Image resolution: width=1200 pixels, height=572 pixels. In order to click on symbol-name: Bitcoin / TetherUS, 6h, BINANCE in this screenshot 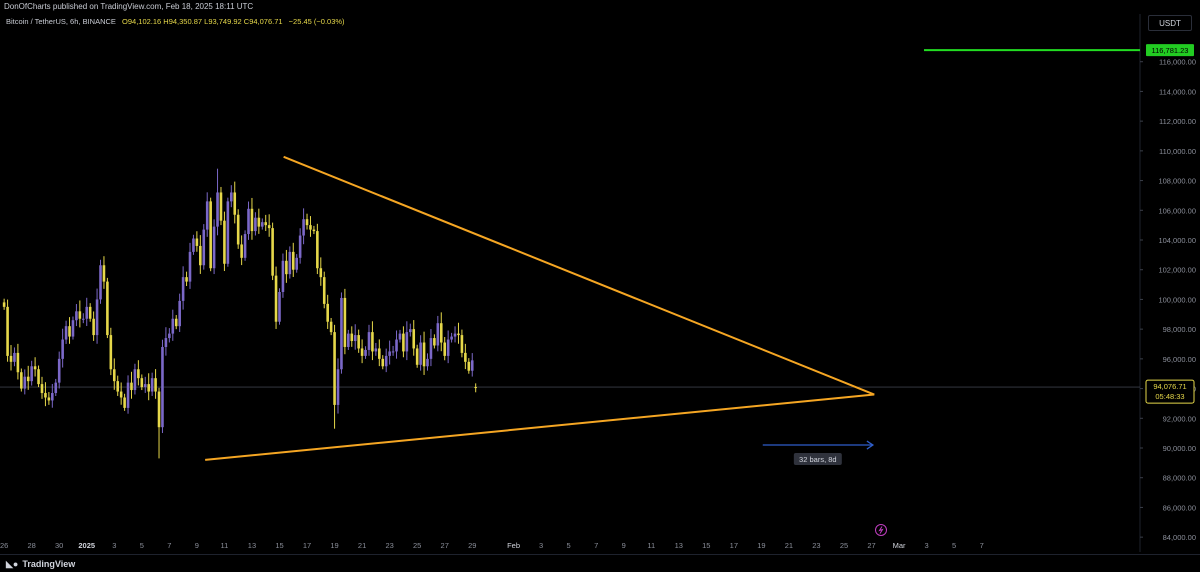, I will do `click(61, 21)`.